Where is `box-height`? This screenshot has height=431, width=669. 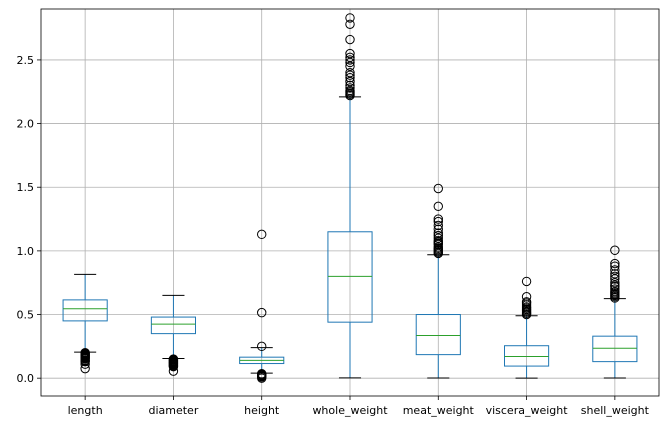
box-height is located at coordinates (262, 306).